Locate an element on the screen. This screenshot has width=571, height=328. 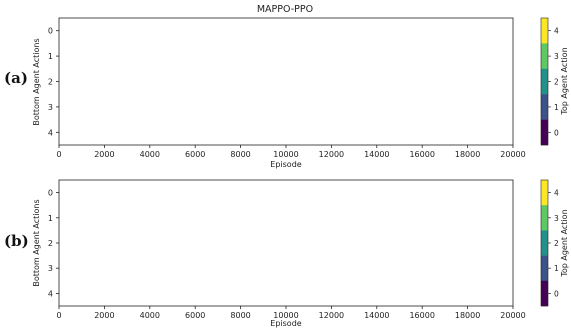
y-ticks-b: 0 1 2 3 4 is located at coordinates (53, 243).